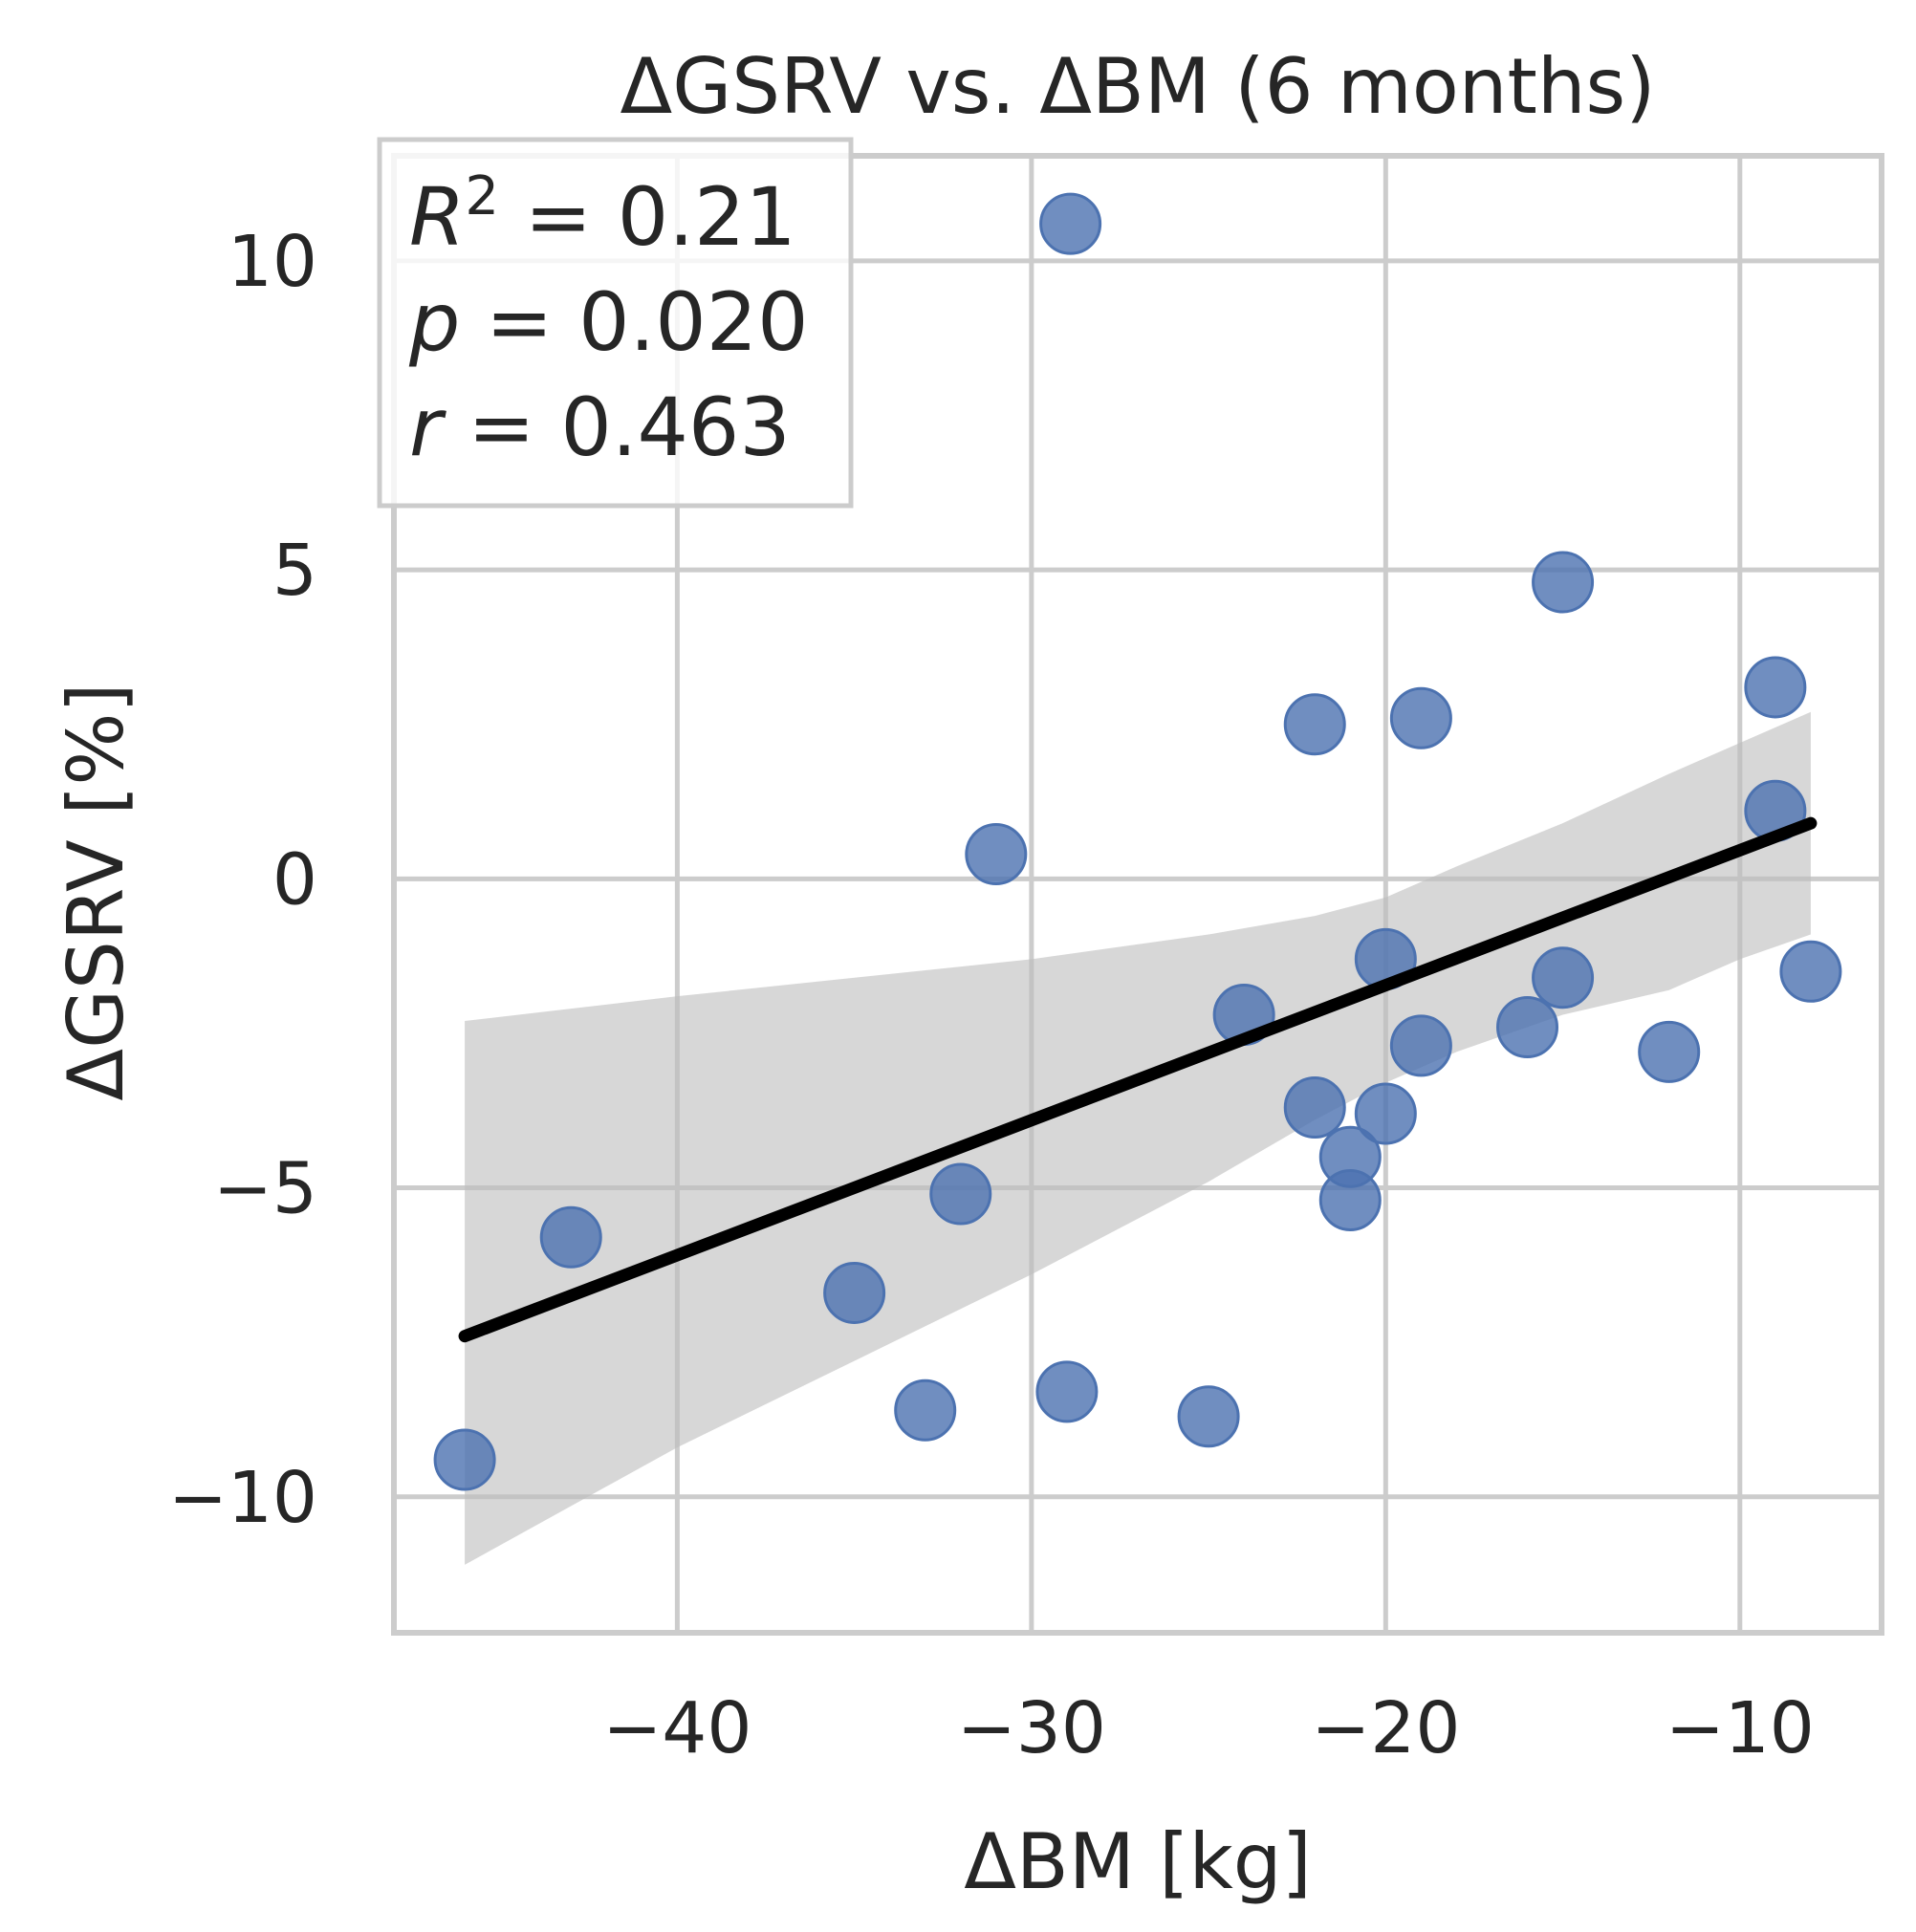  Describe the element at coordinates (294, 880) in the screenshot. I see `y-tick-label: 0` at that location.